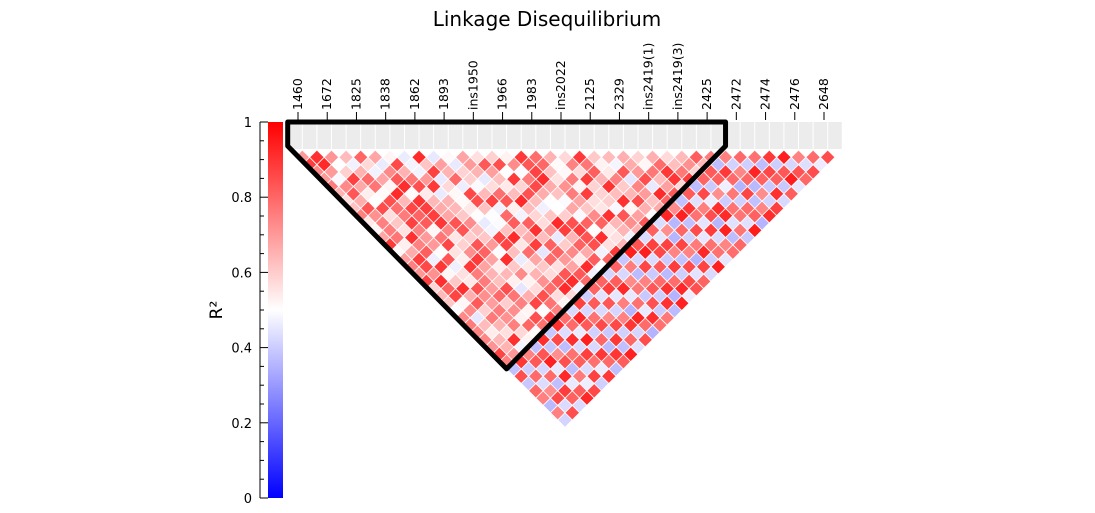  I want to click on marker-label: 1838, so click(385, 94).